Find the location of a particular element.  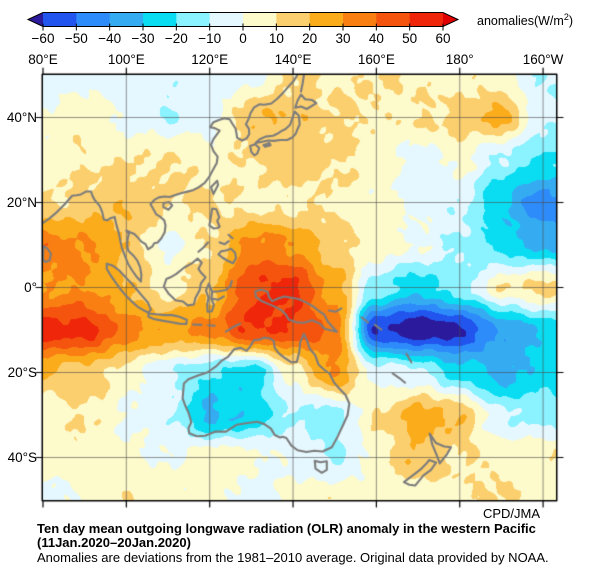

colorbar-unit-label: anomalies(W/m2) is located at coordinates (525, 20).